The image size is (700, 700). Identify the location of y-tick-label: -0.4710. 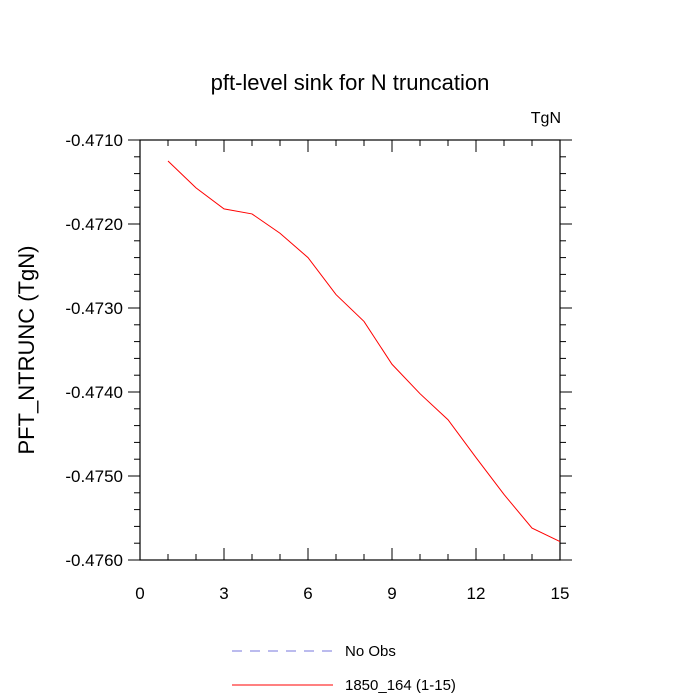
(94, 140).